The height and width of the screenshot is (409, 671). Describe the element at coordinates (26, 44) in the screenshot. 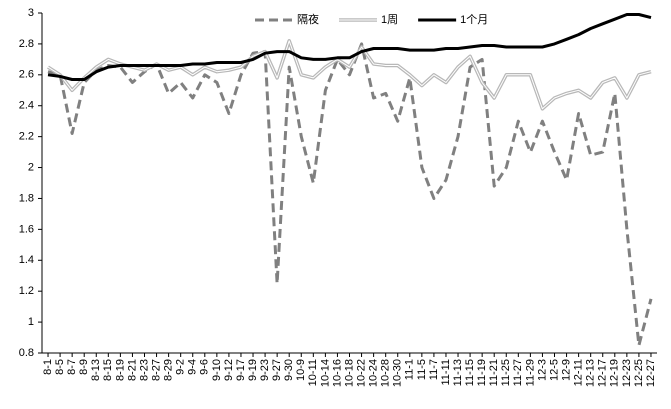

I see `y-tick-label: 2.8` at that location.